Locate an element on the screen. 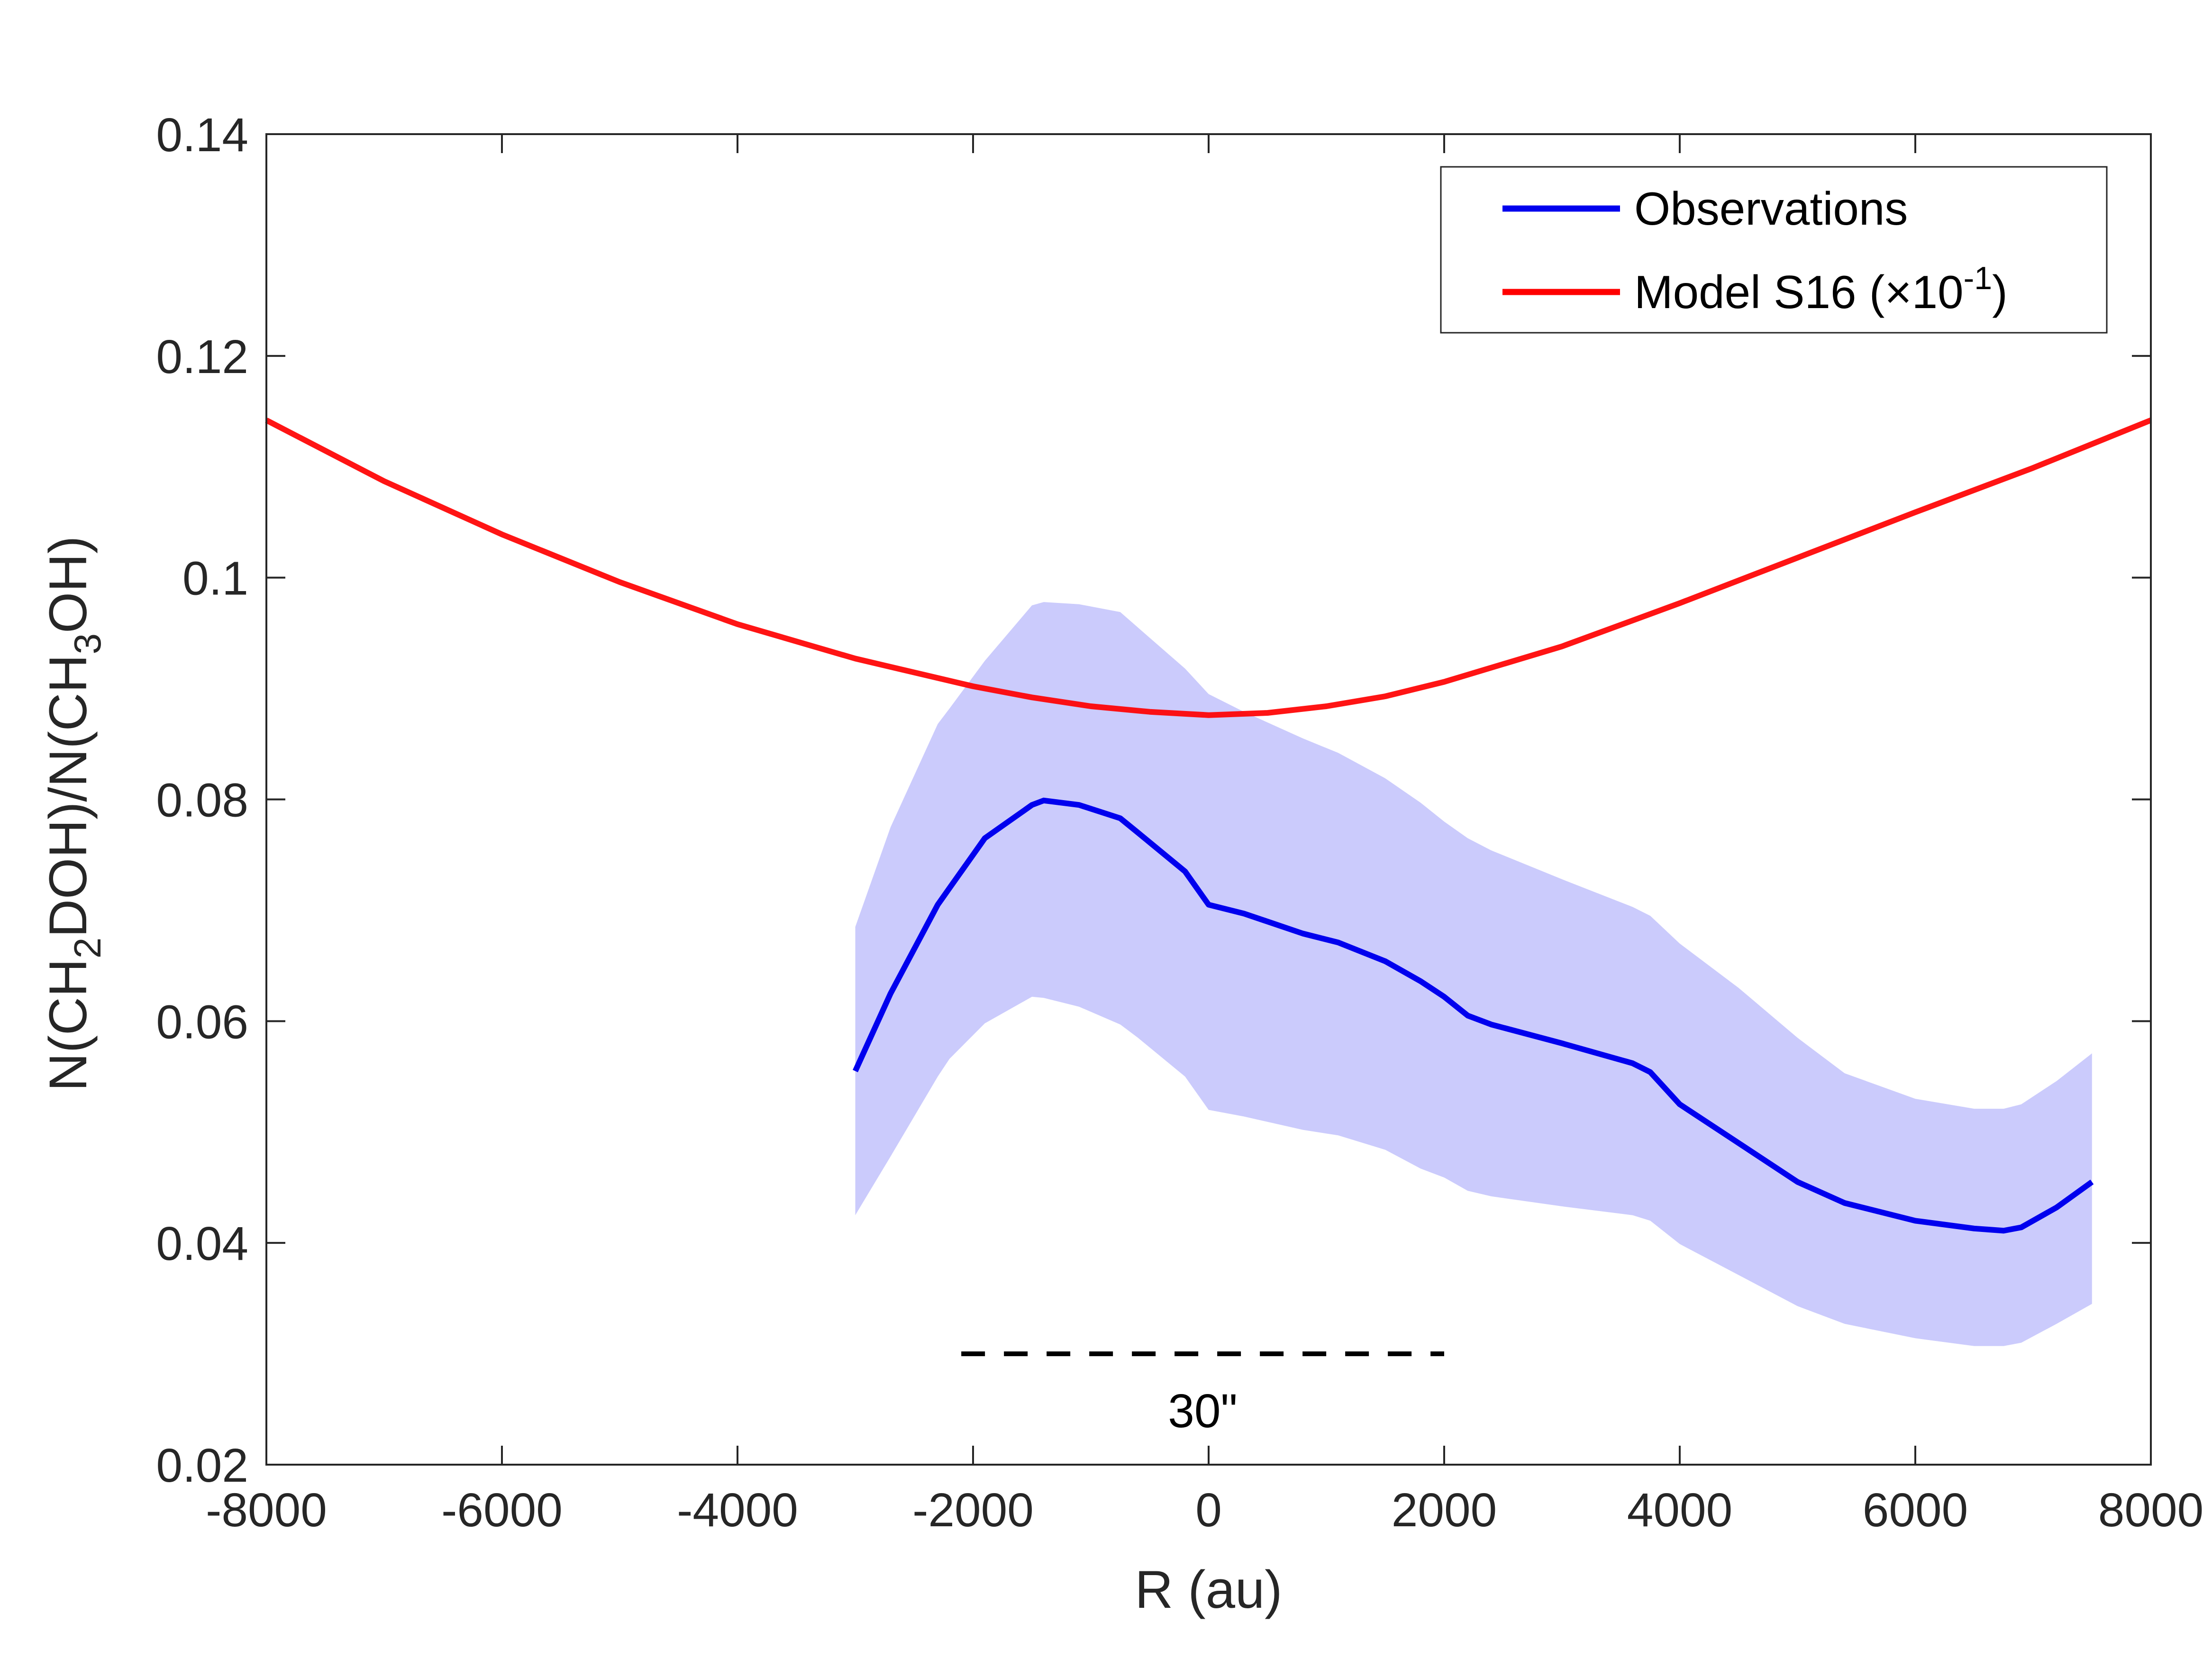 This screenshot has width=2212, height=1659. y-axis-title-subscript-2: 2 is located at coordinates (87, 948).